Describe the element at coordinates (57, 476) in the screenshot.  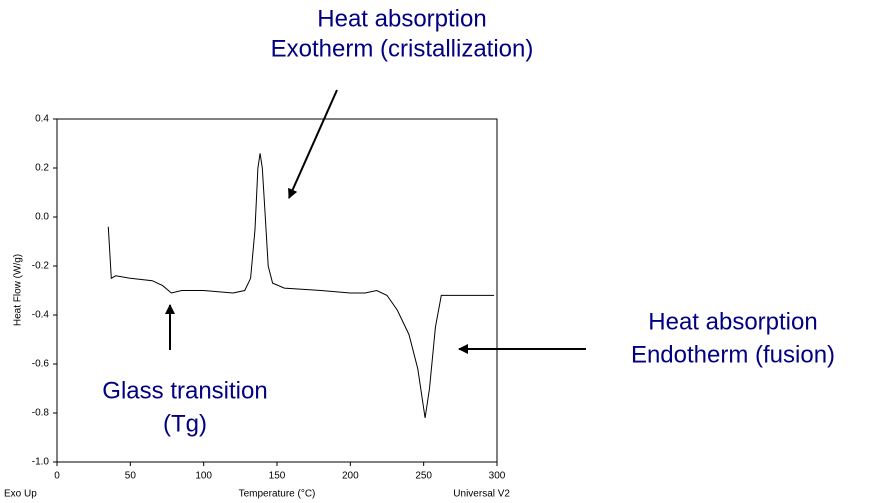
I see `x-tick-label: 0` at that location.